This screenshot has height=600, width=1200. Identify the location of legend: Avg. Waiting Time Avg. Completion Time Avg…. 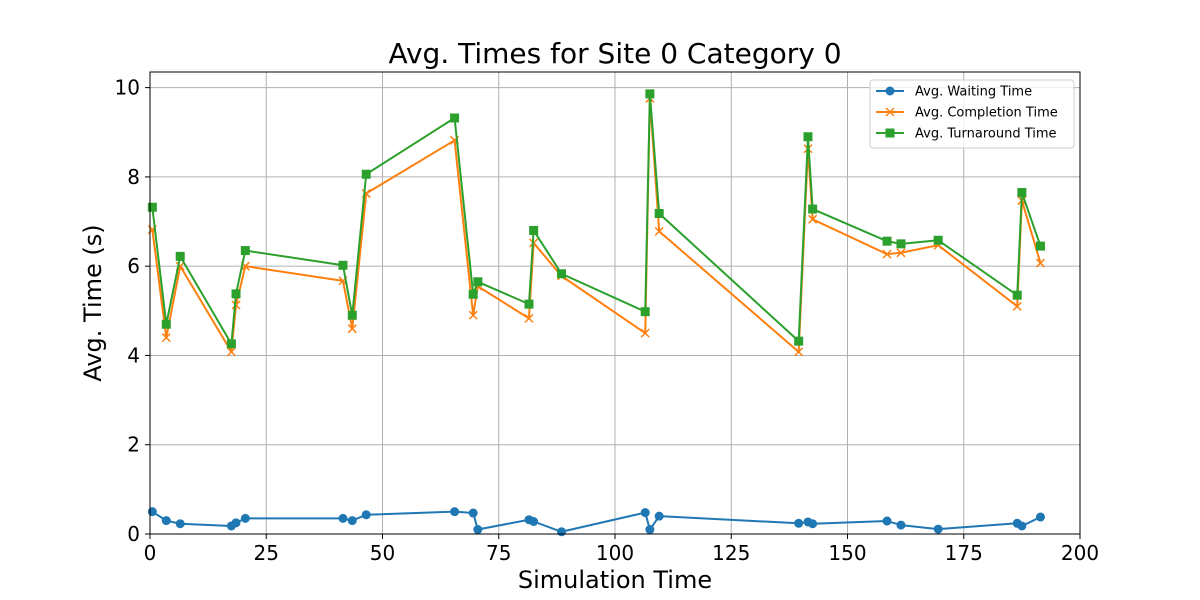
(972, 114).